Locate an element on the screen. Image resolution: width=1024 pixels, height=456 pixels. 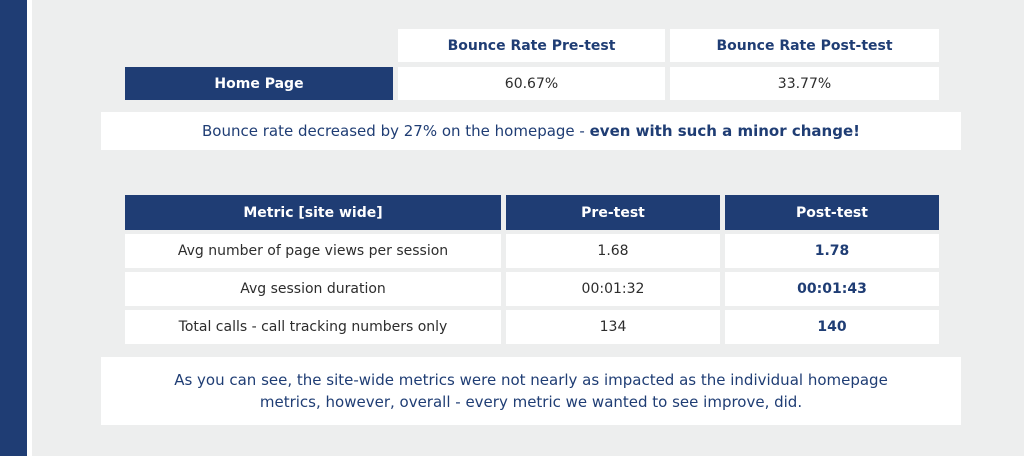
metric-name-cell: Avg session duration is located at coordinates (313, 289).